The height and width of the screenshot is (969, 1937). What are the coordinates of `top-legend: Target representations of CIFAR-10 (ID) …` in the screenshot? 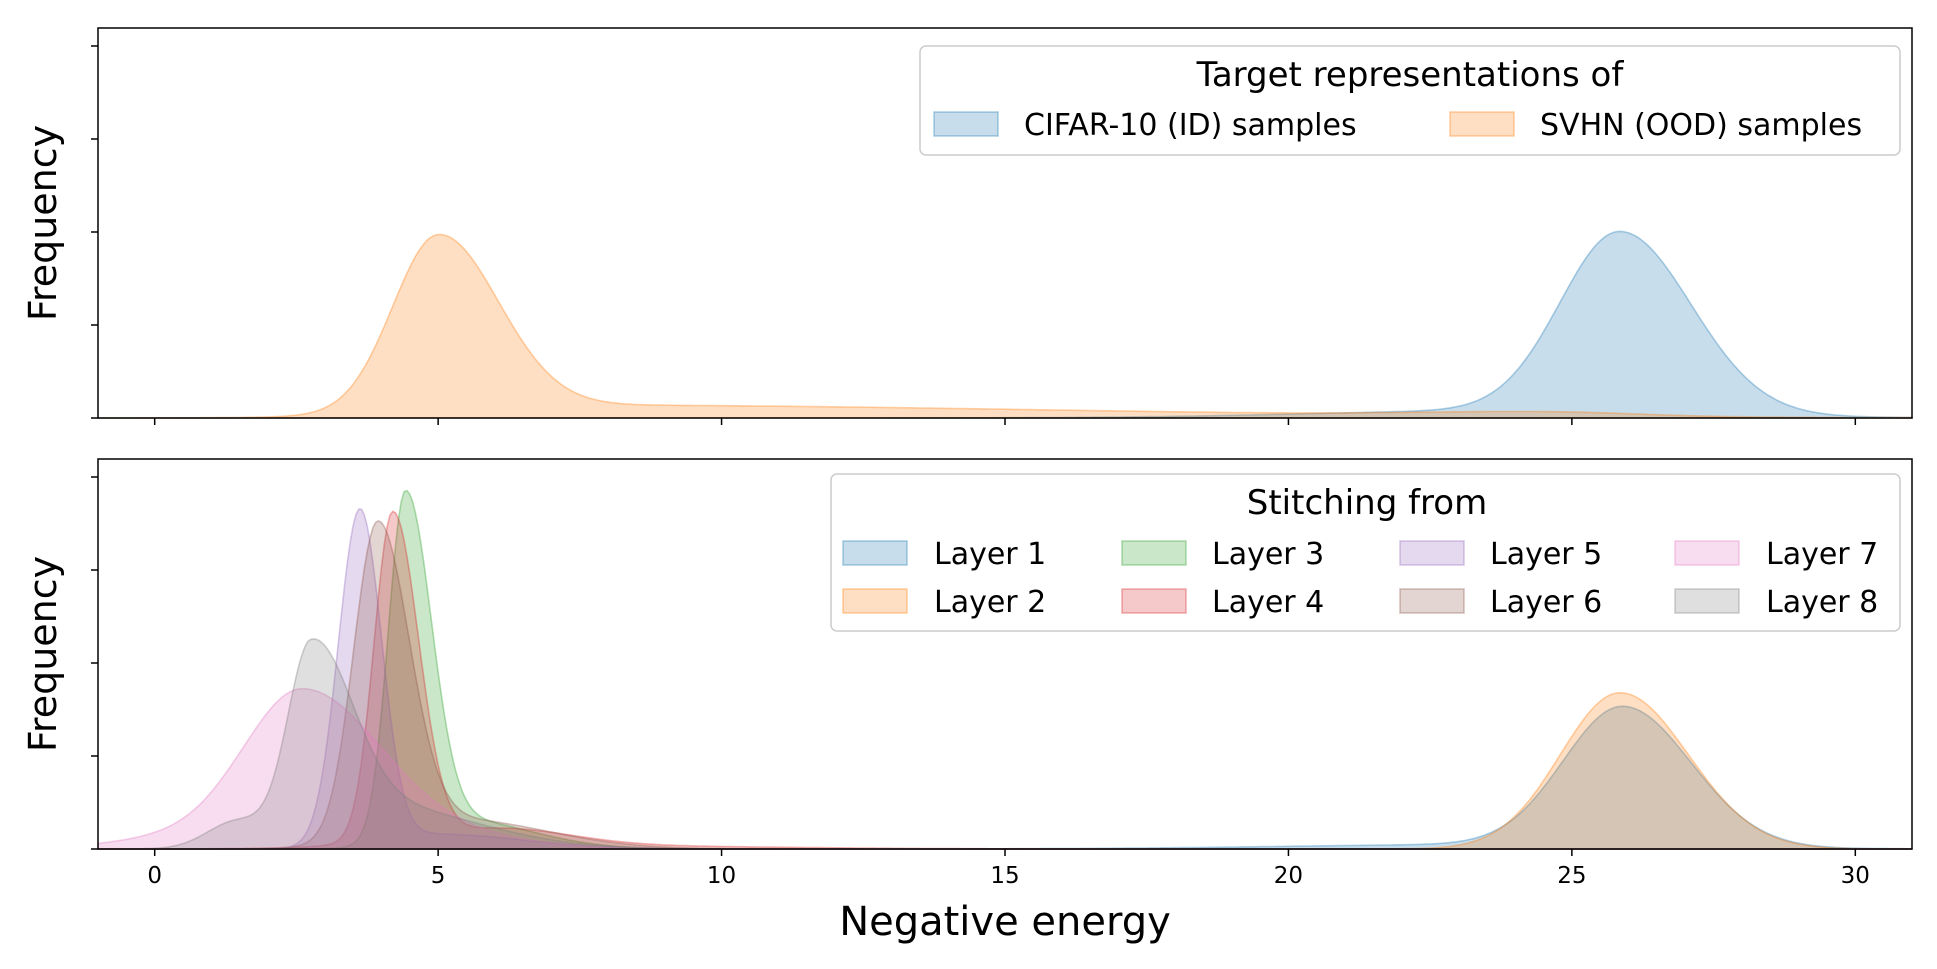 It's located at (1410, 100).